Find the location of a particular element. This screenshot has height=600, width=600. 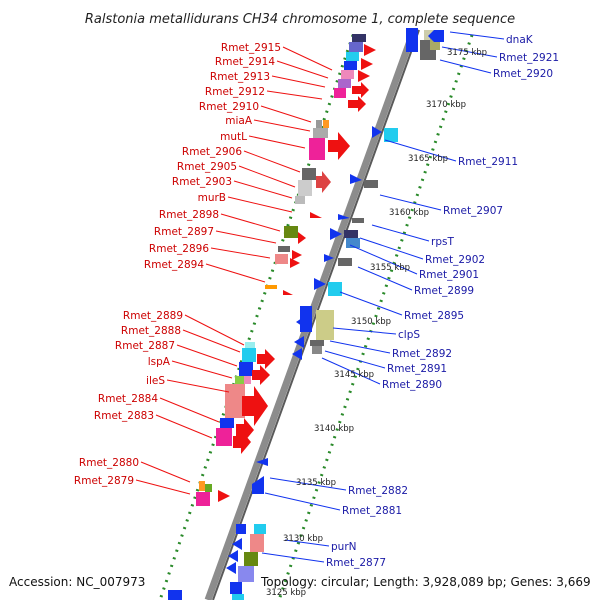

leader-line-iles is located at coordinates (198, 386).